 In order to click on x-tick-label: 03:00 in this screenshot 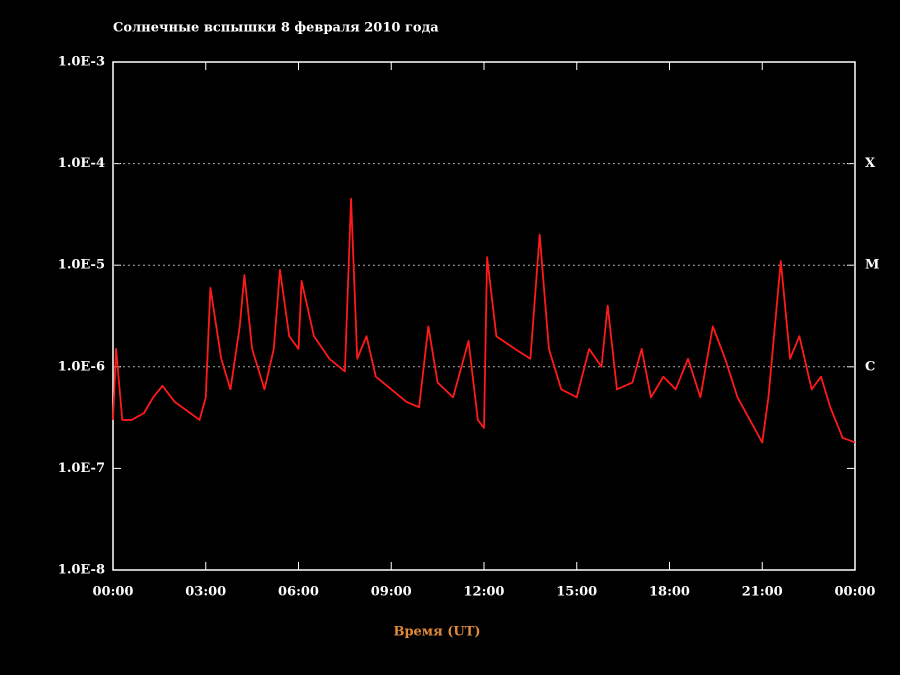, I will do `click(205, 592)`.